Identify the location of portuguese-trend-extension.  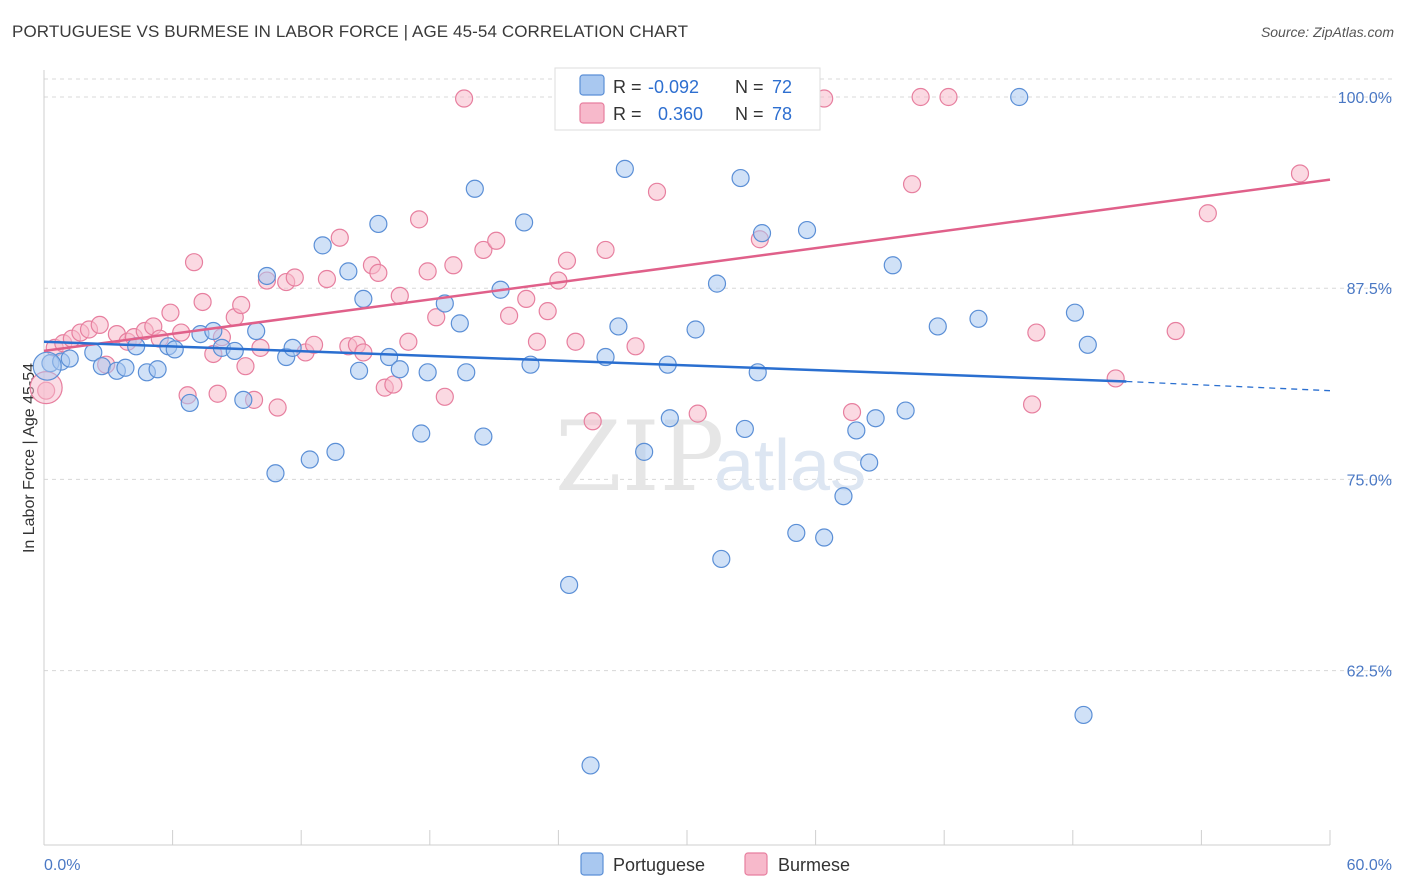
(1228, 386).